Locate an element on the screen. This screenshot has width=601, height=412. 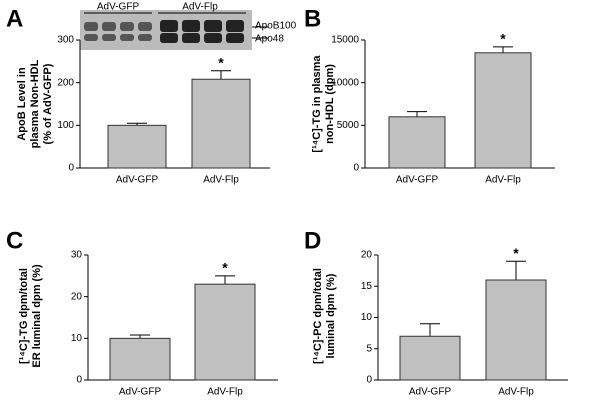
y-axis-label: [¹⁴C]-TG dpm/total is located at coordinates (24, 316).